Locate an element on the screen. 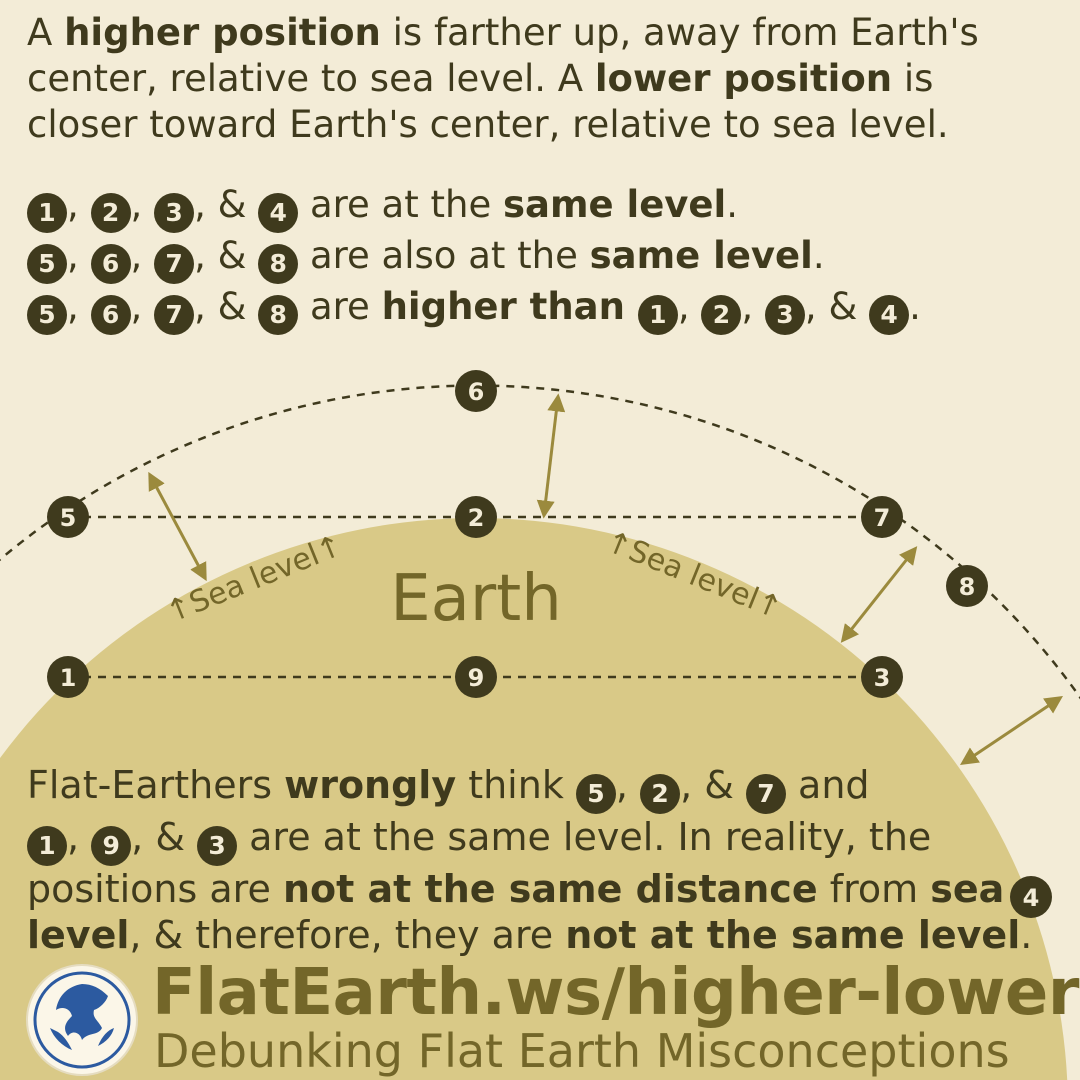  intro-bold-higher: higher position is located at coordinates (222, 32).